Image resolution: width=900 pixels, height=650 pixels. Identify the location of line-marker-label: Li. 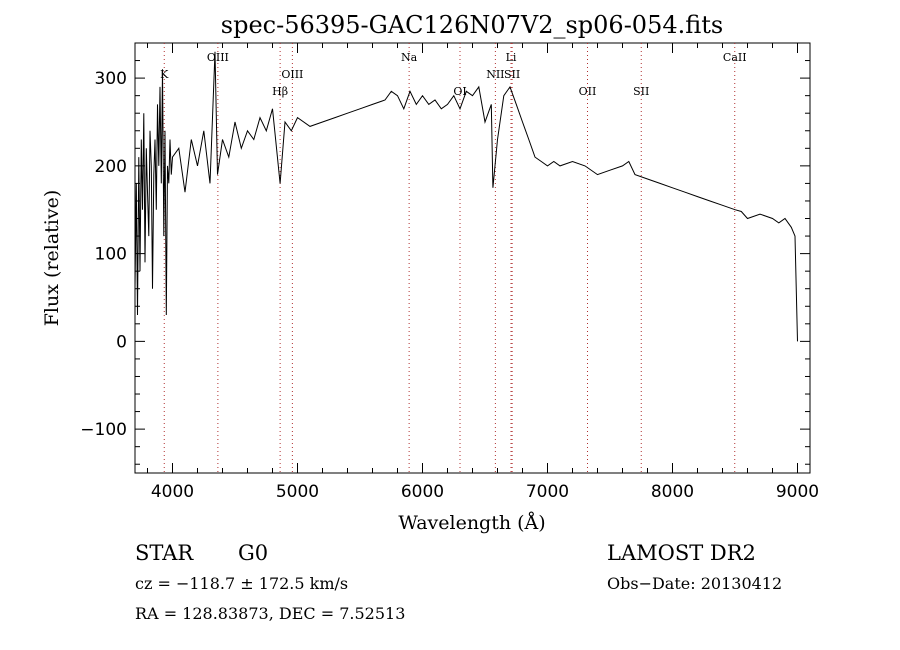
(511, 57).